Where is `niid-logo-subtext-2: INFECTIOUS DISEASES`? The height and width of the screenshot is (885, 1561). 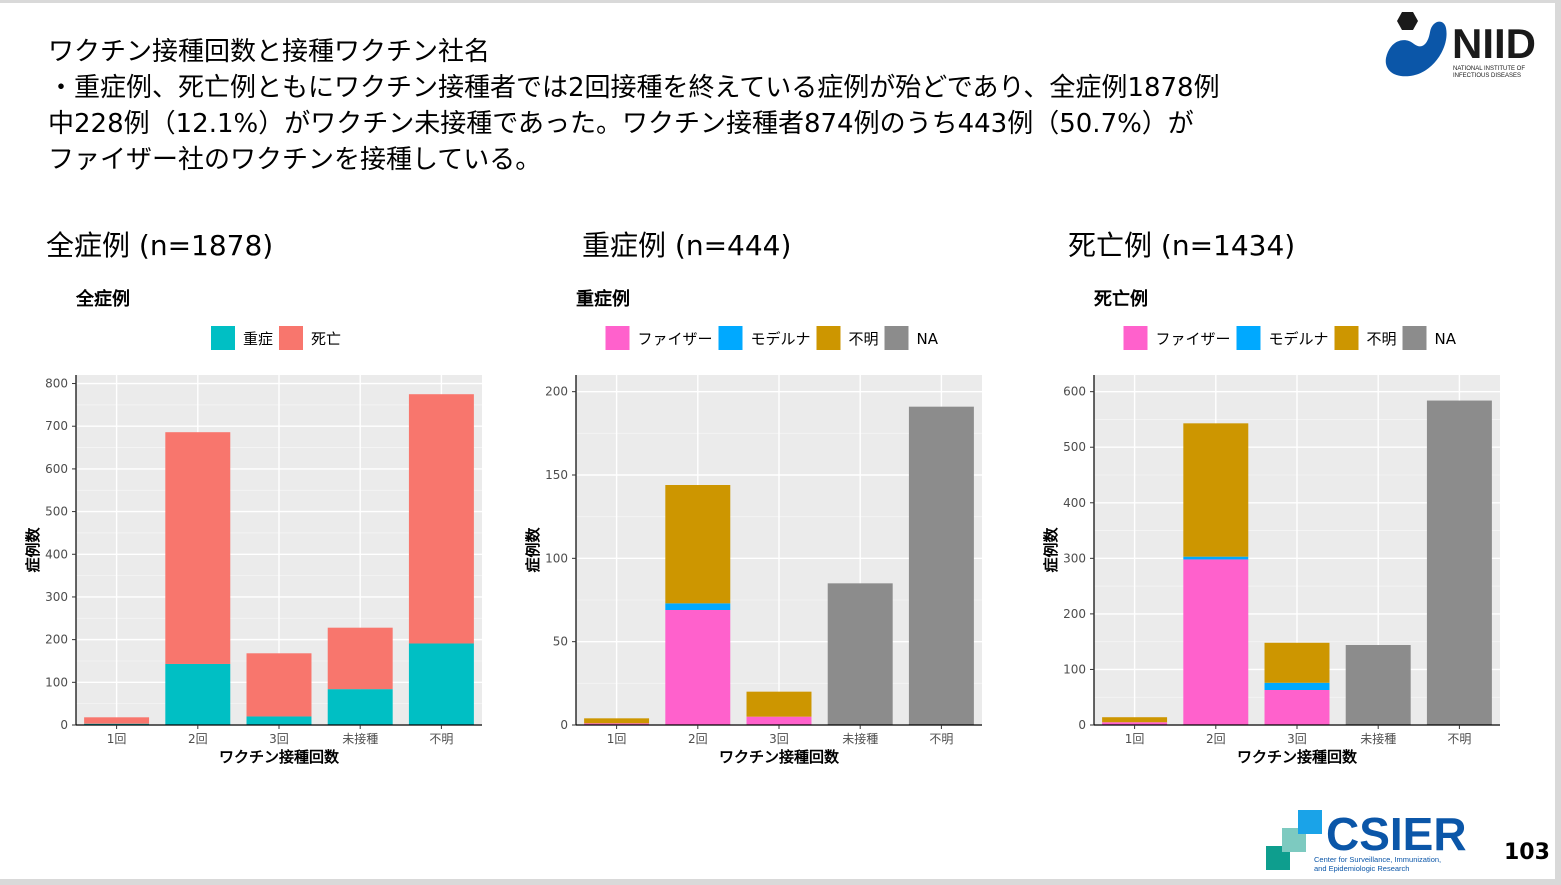
niid-logo-subtext-2: INFECTIOUS DISEASES is located at coordinates (1487, 76).